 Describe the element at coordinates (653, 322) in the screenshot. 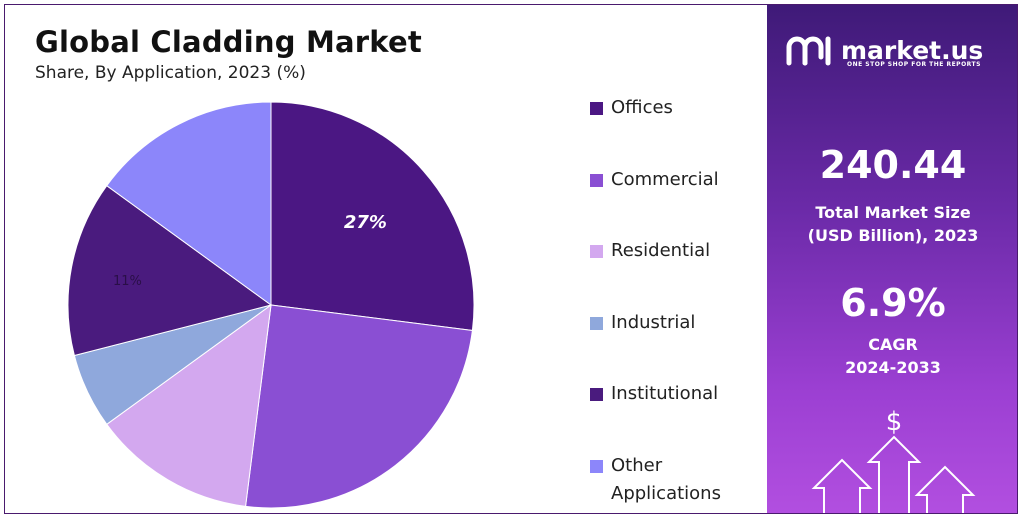

I see `legend-label-industrial: Industrial` at that location.